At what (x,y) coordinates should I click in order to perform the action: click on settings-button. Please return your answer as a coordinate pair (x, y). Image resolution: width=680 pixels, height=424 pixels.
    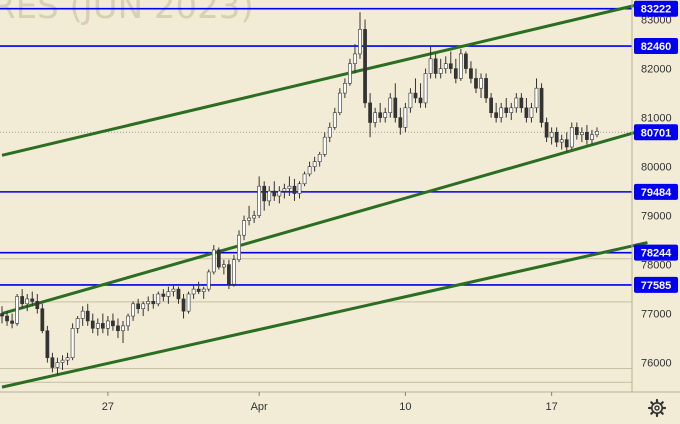
    Looking at the image, I should click on (657, 408).